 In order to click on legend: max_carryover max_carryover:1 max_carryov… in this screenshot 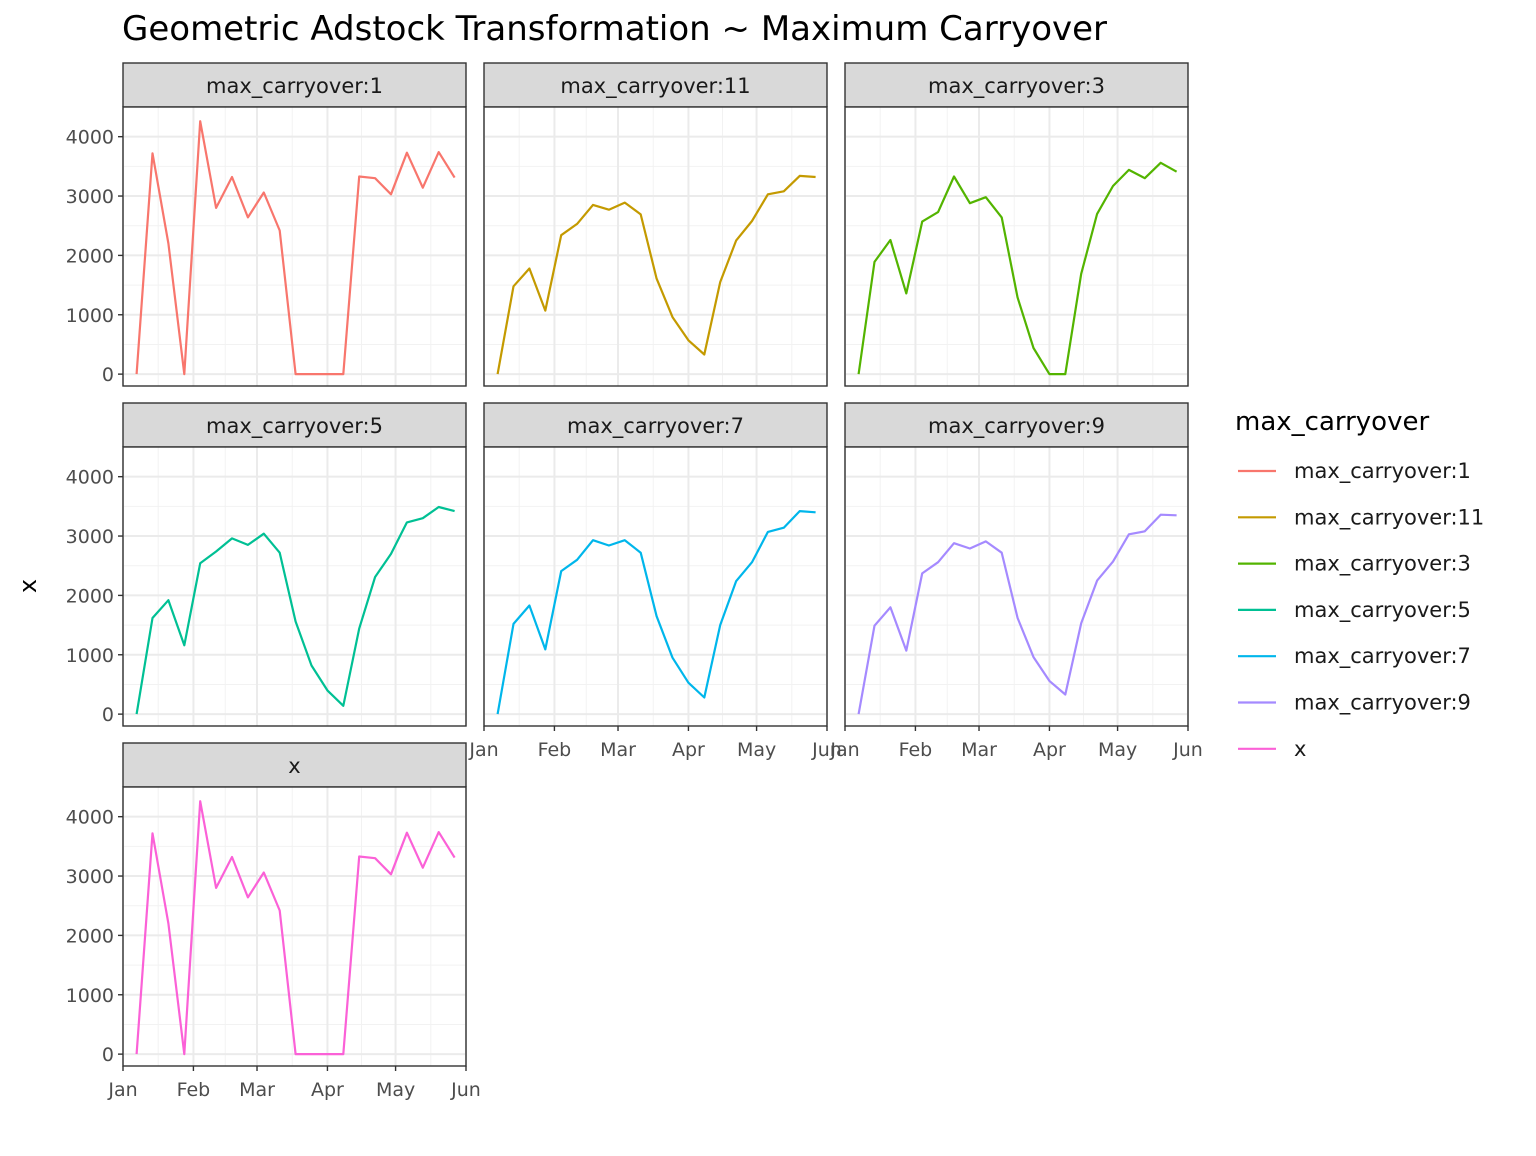, I will do `click(1359, 584)`.